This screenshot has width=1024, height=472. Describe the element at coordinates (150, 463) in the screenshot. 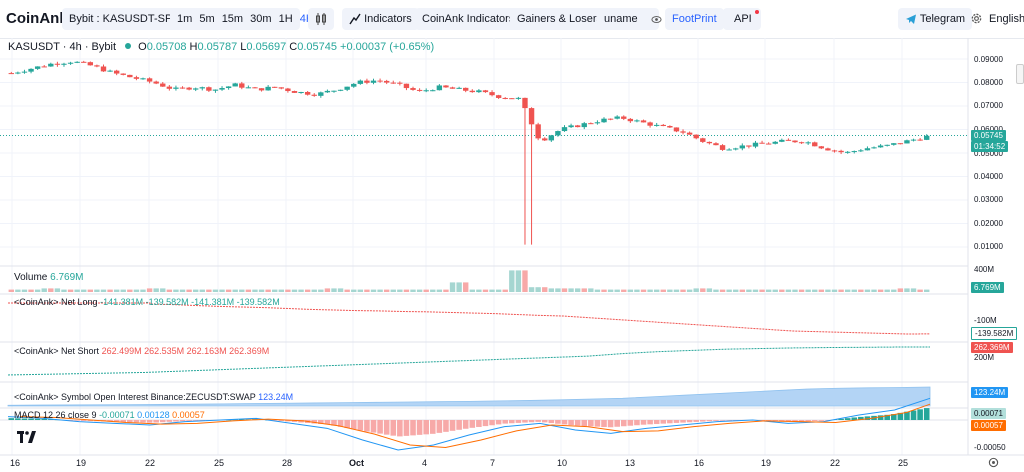

I see `time-tick: 22` at that location.